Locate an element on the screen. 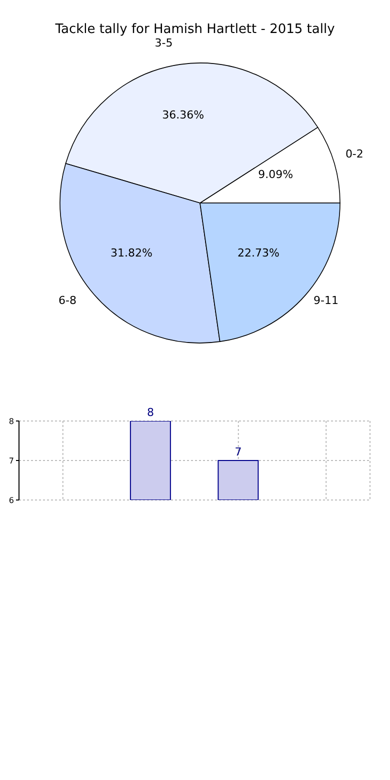 The image size is (390, 780). data-label: 8 is located at coordinates (150, 412).